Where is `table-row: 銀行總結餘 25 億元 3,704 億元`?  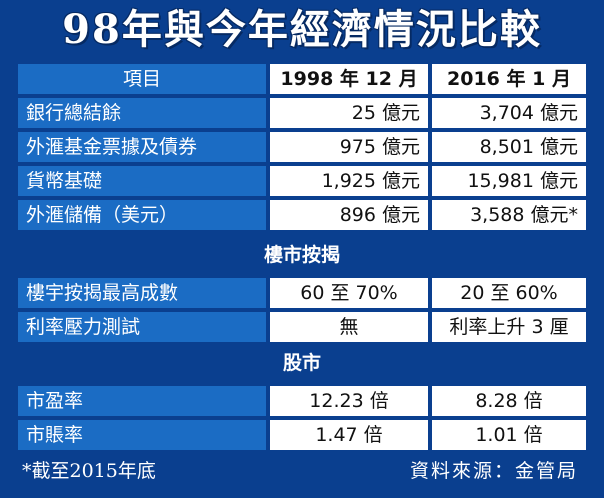 table-row: 銀行總結餘 25 億元 3,704 億元 is located at coordinates (302, 113).